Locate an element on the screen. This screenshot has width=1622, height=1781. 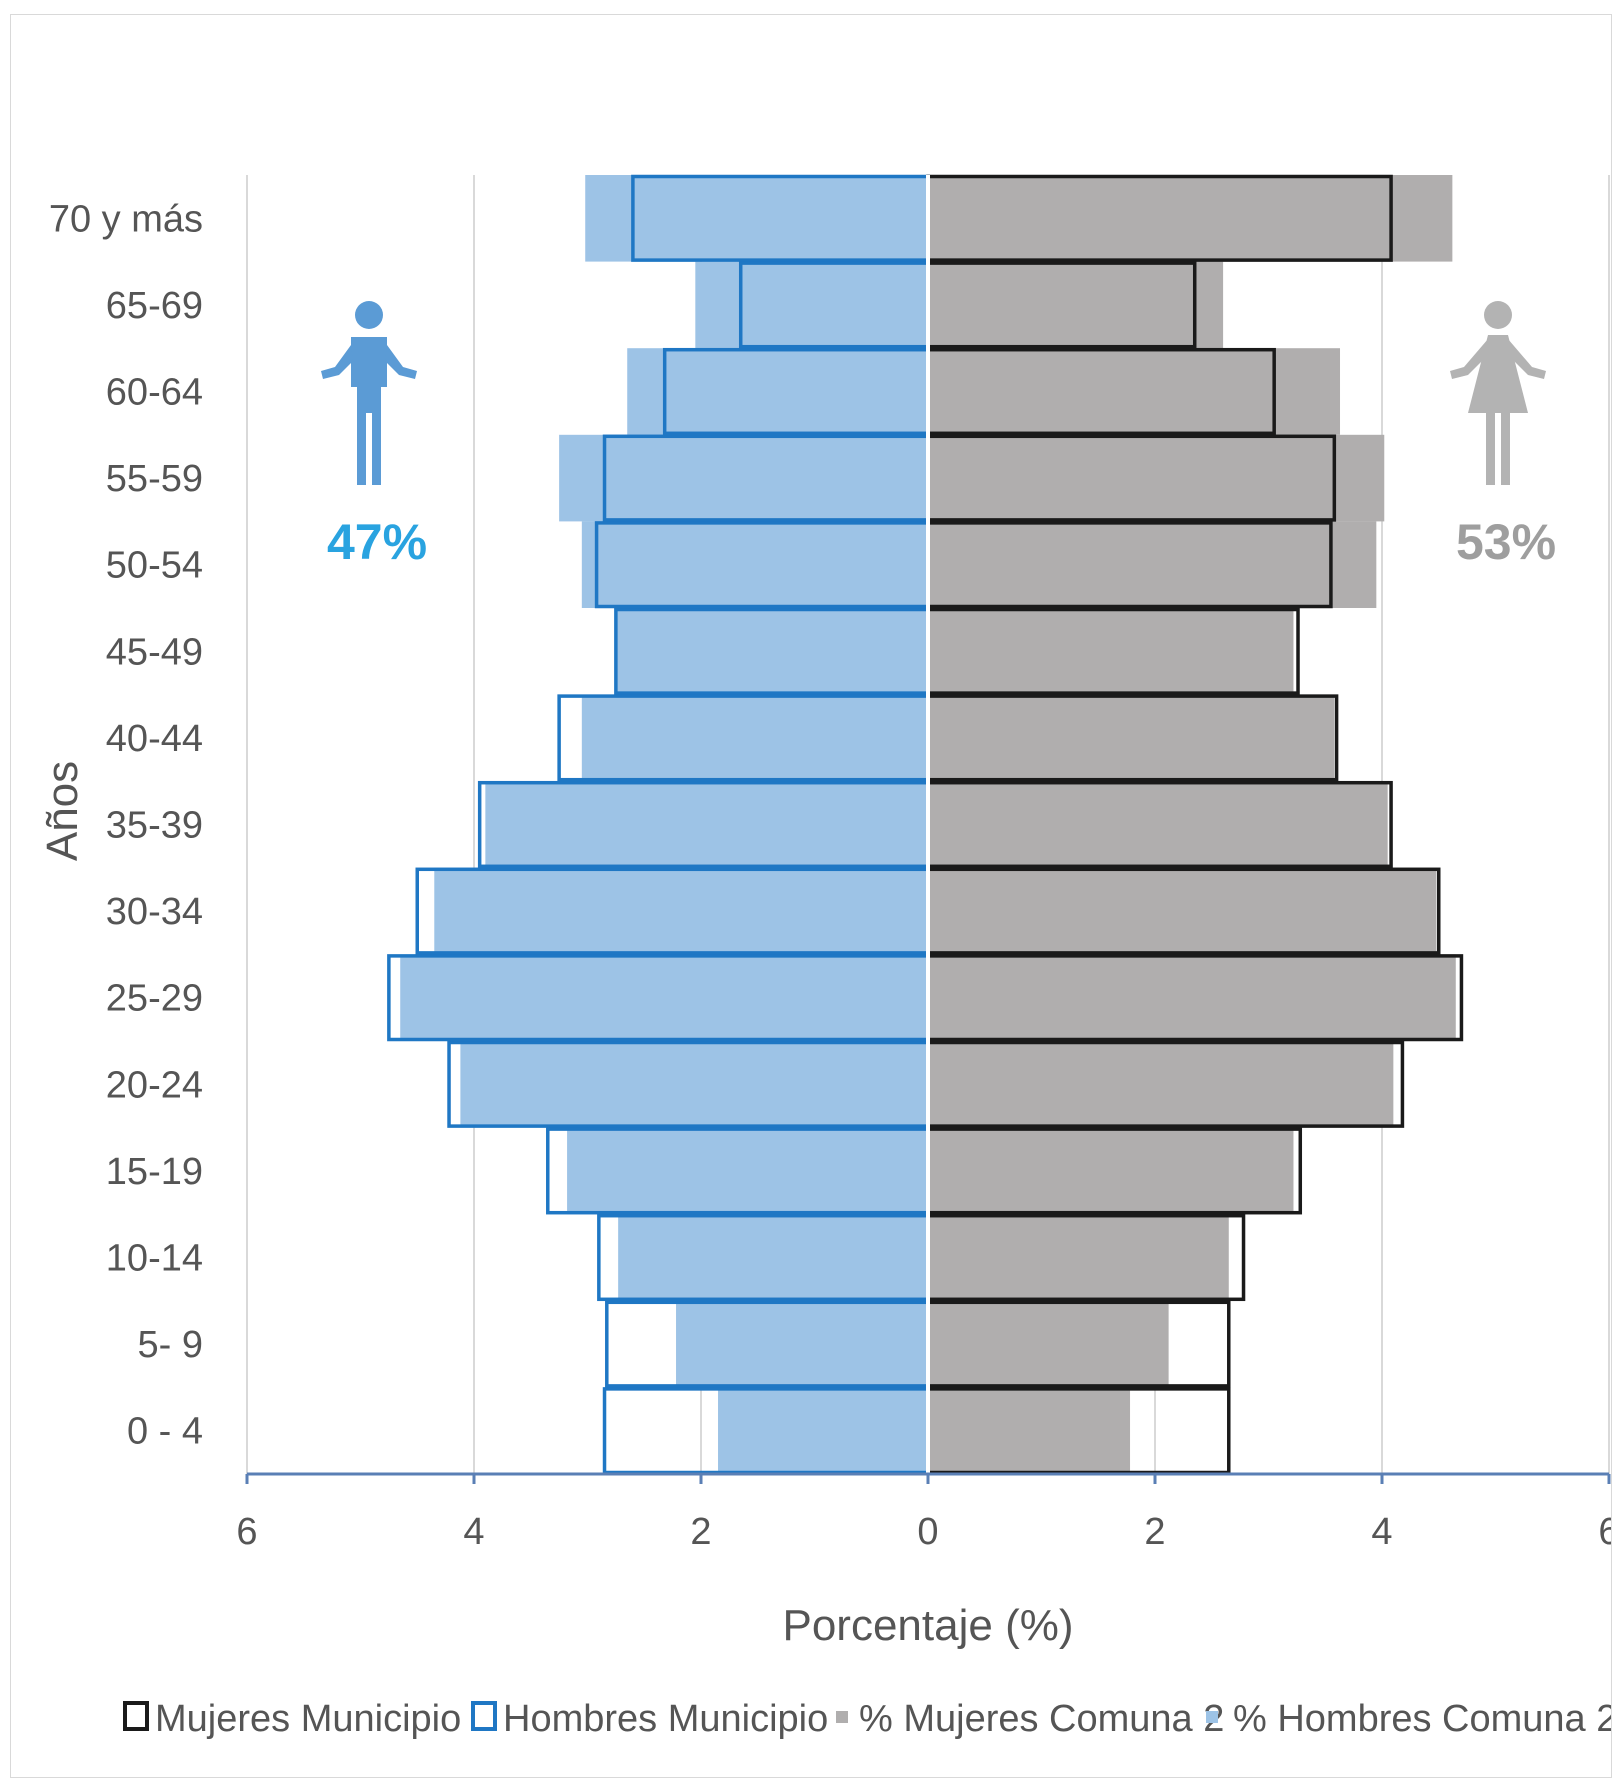
y-tick-label: 65-69 is located at coordinates (154, 306).